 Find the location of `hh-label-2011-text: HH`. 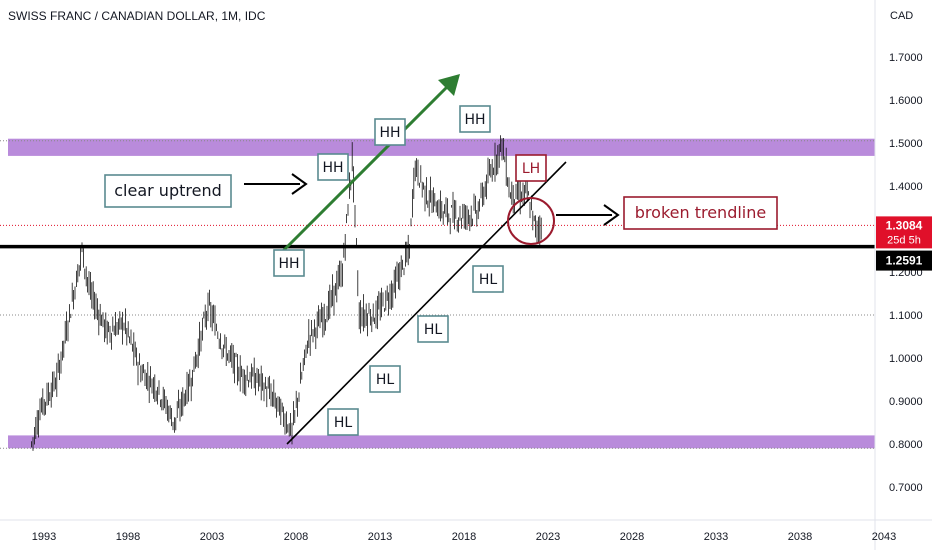

hh-label-2011-text: HH is located at coordinates (332, 168).